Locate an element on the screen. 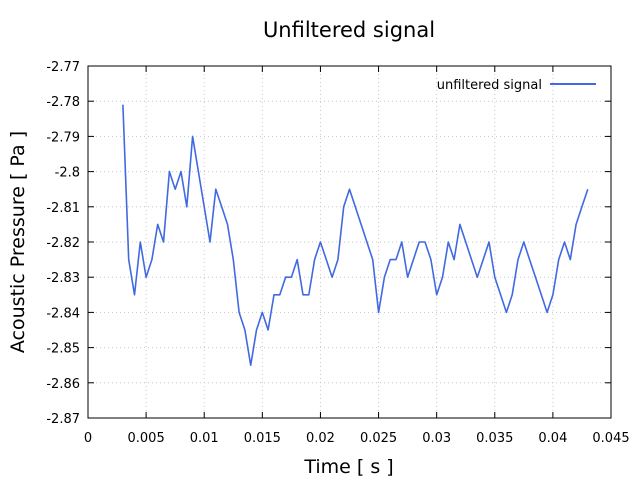 This screenshot has height=480, width=640. y-tick-label: -2.82 is located at coordinates (63, 243).